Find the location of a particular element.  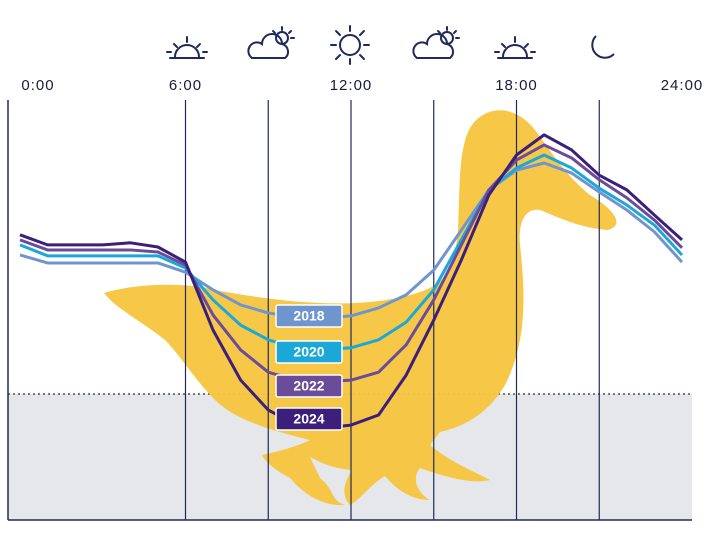

series-label: 2022 is located at coordinates (308, 386).